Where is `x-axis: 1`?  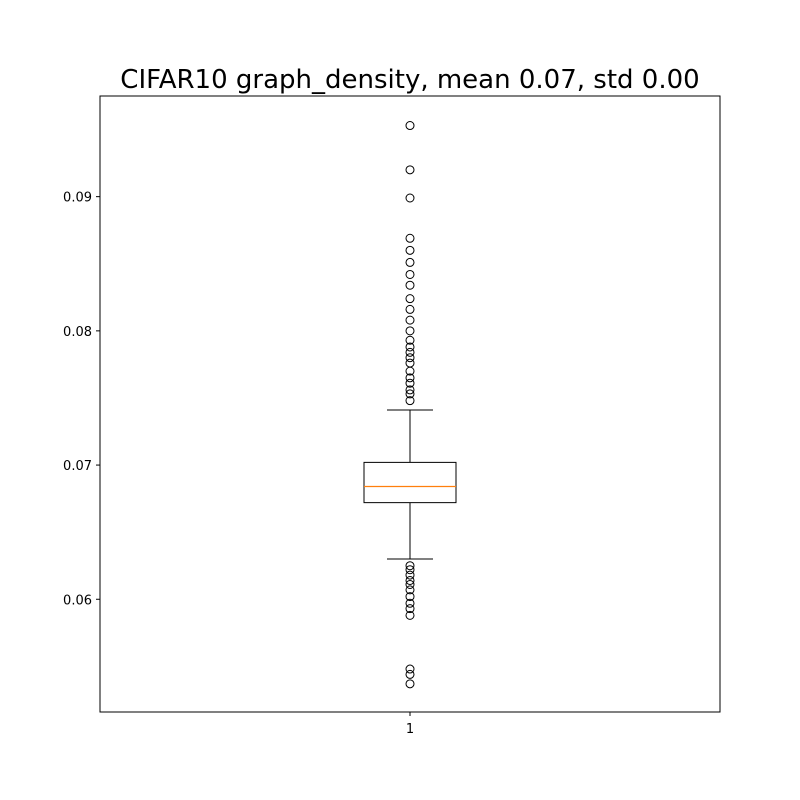
x-axis: 1 is located at coordinates (410, 724).